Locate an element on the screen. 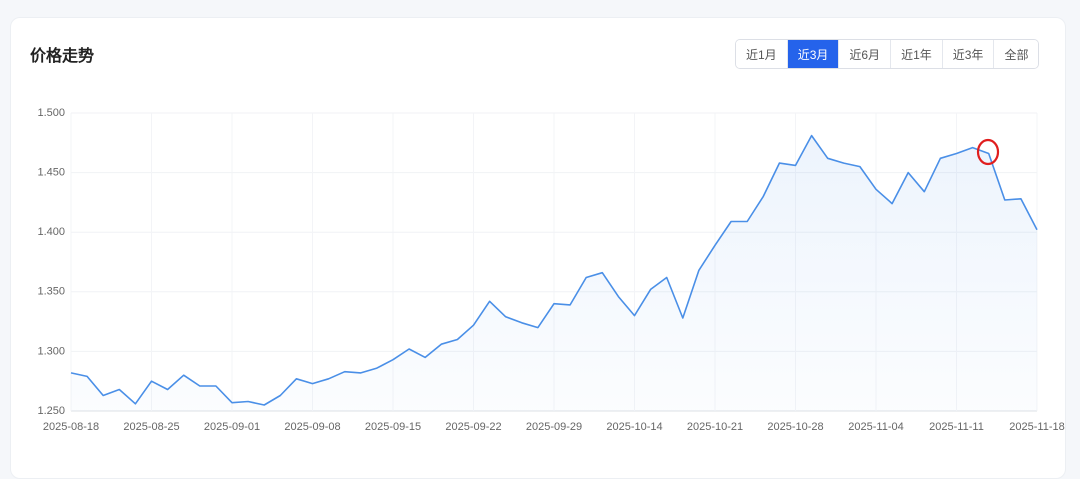 The width and height of the screenshot is (1080, 479). card-title: 价格走势 is located at coordinates (62, 56).